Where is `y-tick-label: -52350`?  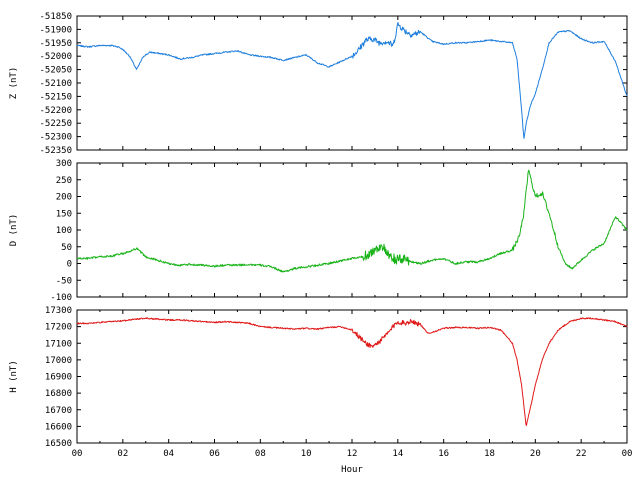 y-tick-label: -52350 is located at coordinates (55, 151).